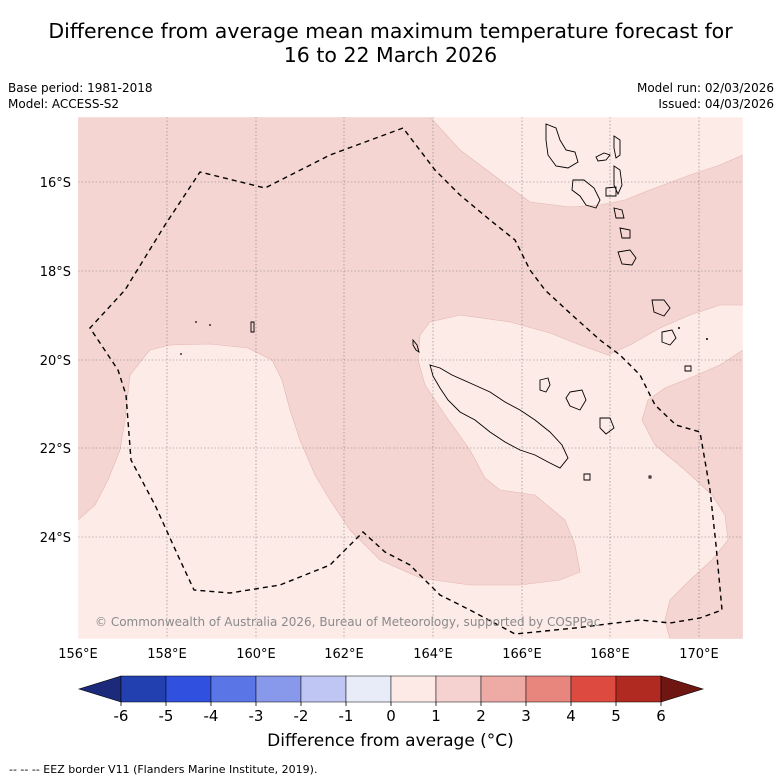  What do you see at coordinates (587, 477) in the screenshot?
I see `isle-of-pines` at bounding box center [587, 477].